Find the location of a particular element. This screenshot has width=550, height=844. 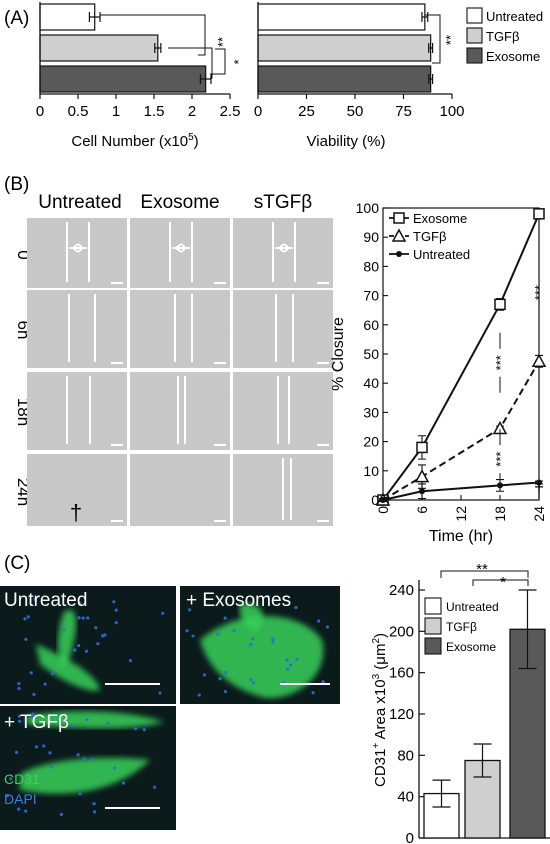

cd31-legend-swatch is located at coordinates (433, 646).